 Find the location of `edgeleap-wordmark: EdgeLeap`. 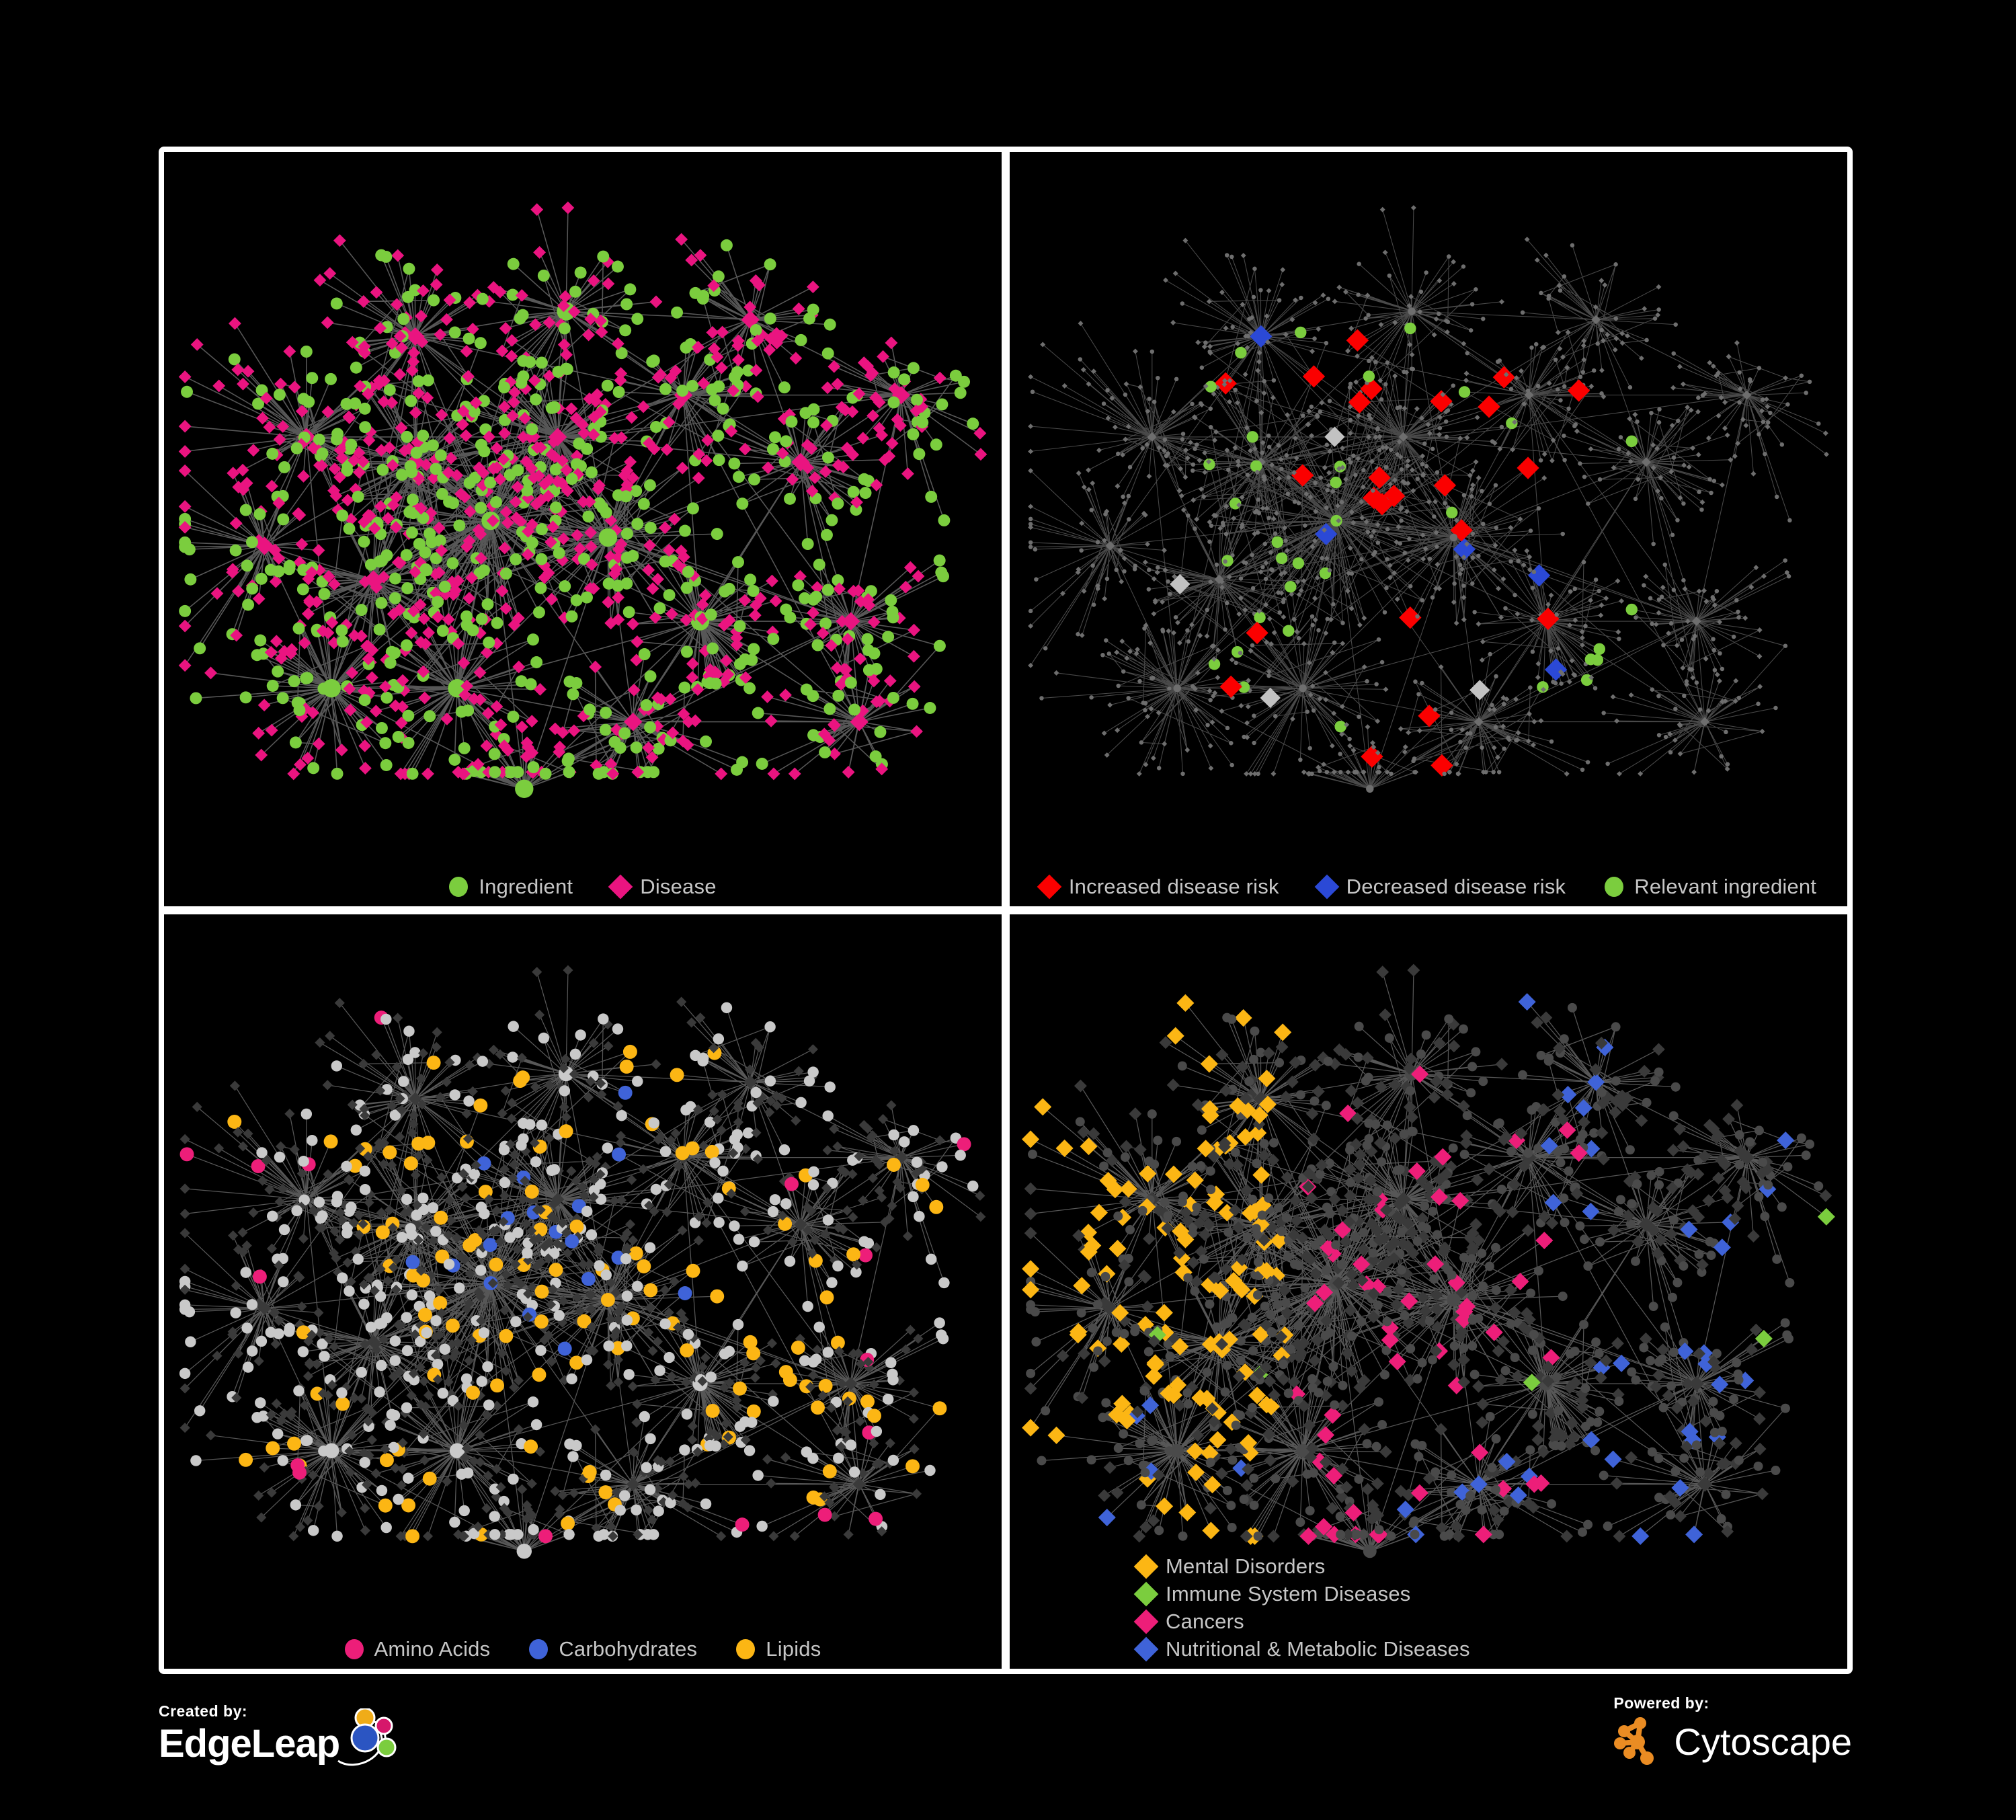

edgeleap-wordmark: EdgeLeap is located at coordinates (249, 1744).